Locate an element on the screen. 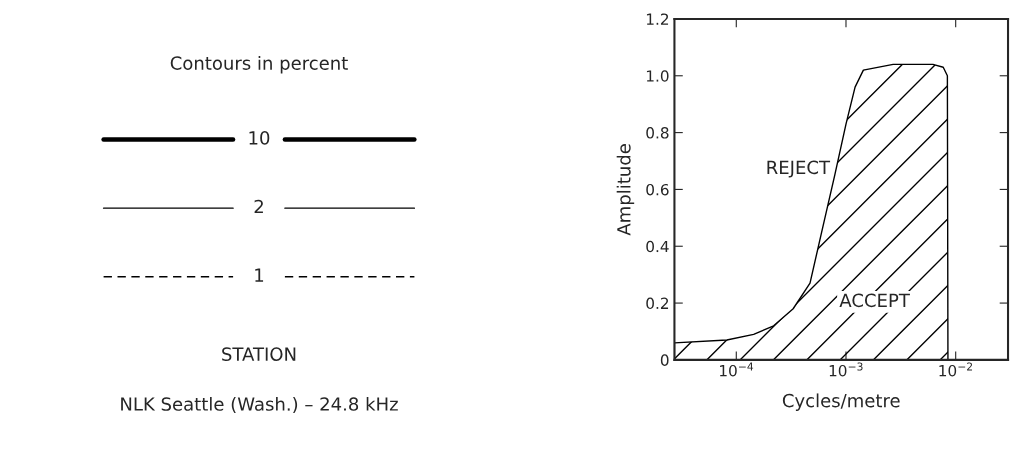 The image size is (1036, 462). x-tick-label: 10$^{−4}$ is located at coordinates (737, 369).